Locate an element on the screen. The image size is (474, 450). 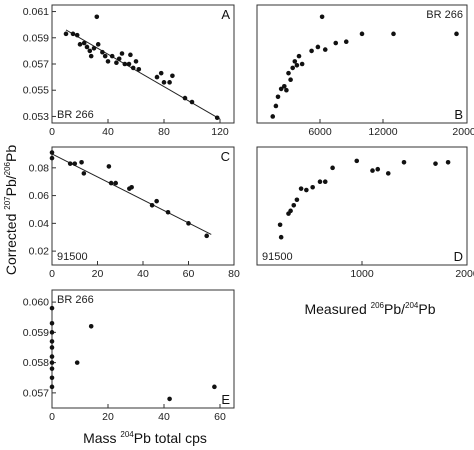
panel-e-xtick-label: 0 is located at coordinates (52, 417).